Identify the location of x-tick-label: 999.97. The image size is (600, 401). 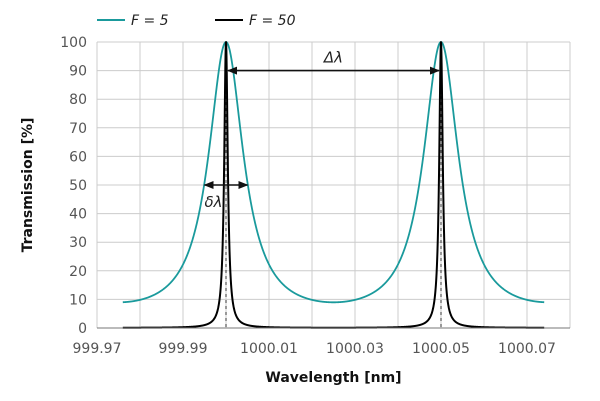
(97, 349).